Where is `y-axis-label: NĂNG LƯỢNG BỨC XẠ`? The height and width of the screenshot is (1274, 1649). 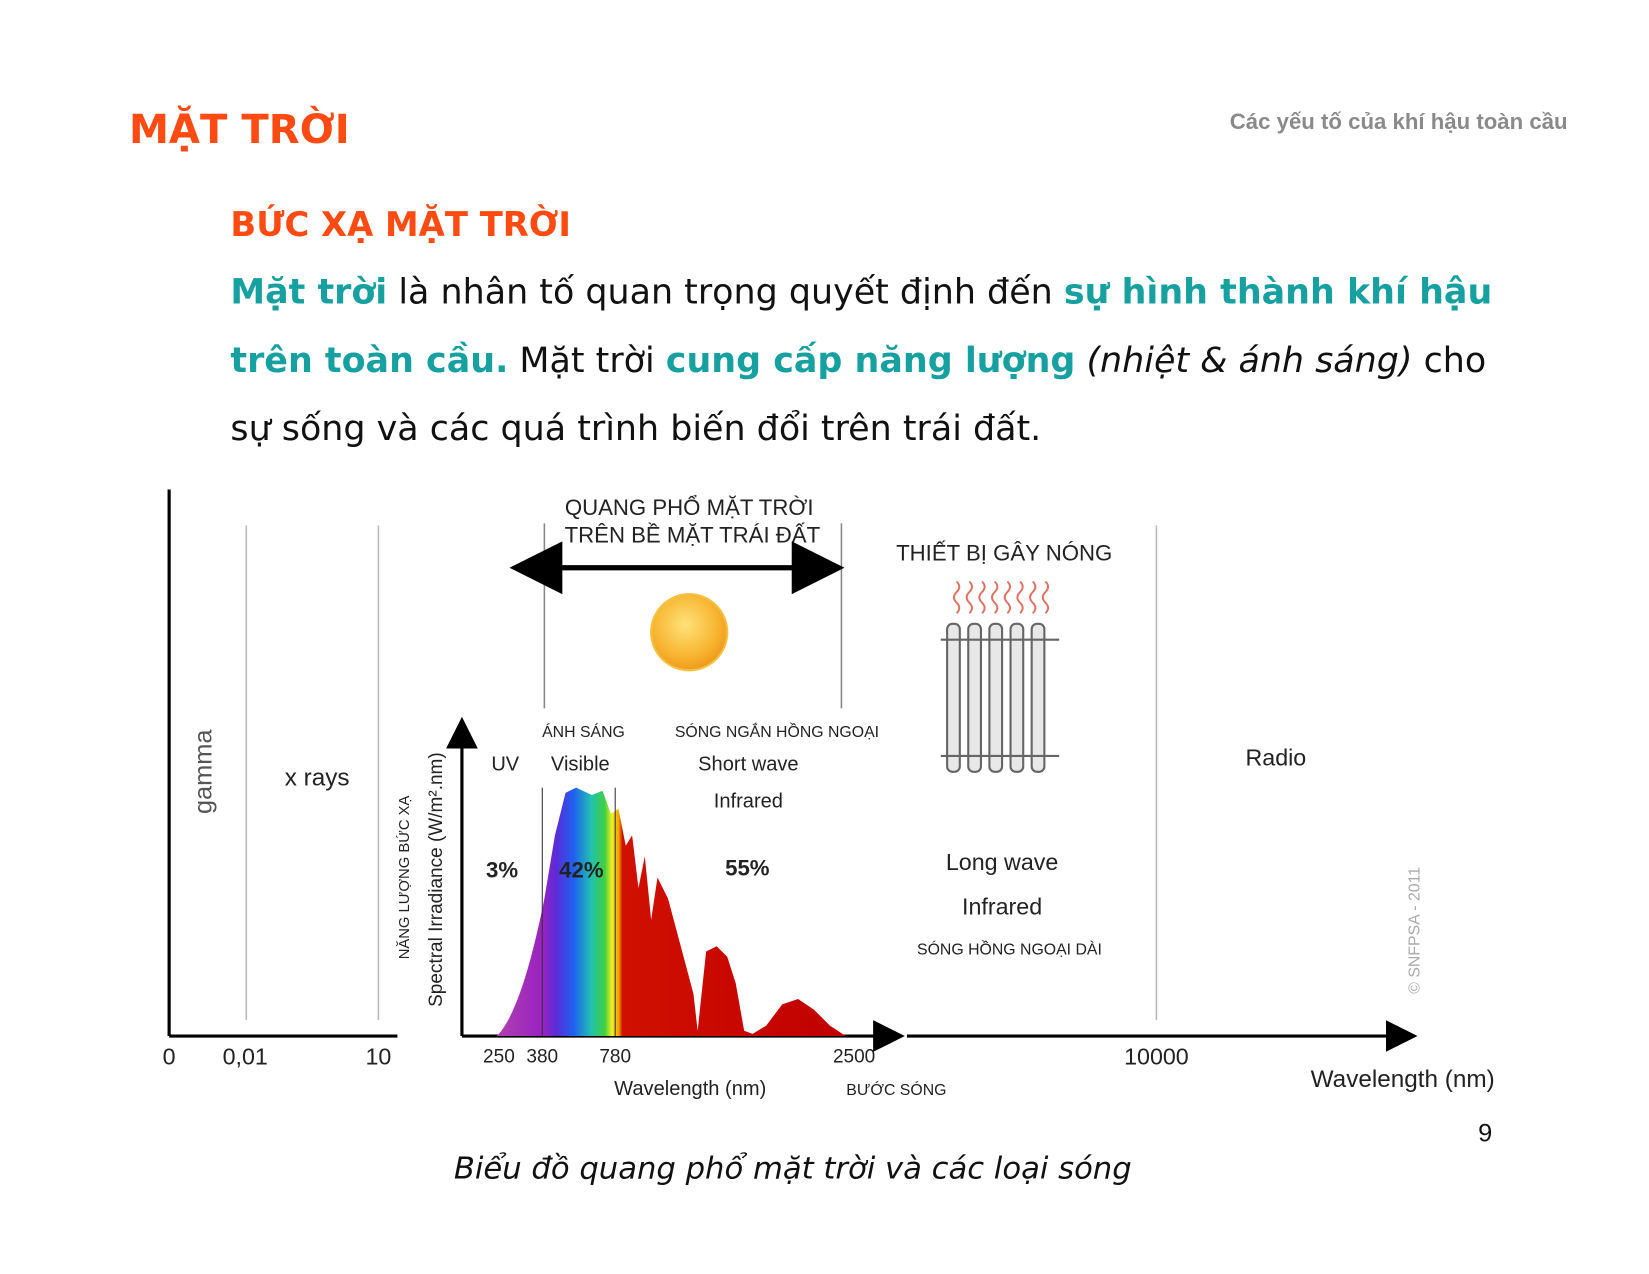 y-axis-label: NĂNG LƯỢNG BỨC XẠ is located at coordinates (404, 878).